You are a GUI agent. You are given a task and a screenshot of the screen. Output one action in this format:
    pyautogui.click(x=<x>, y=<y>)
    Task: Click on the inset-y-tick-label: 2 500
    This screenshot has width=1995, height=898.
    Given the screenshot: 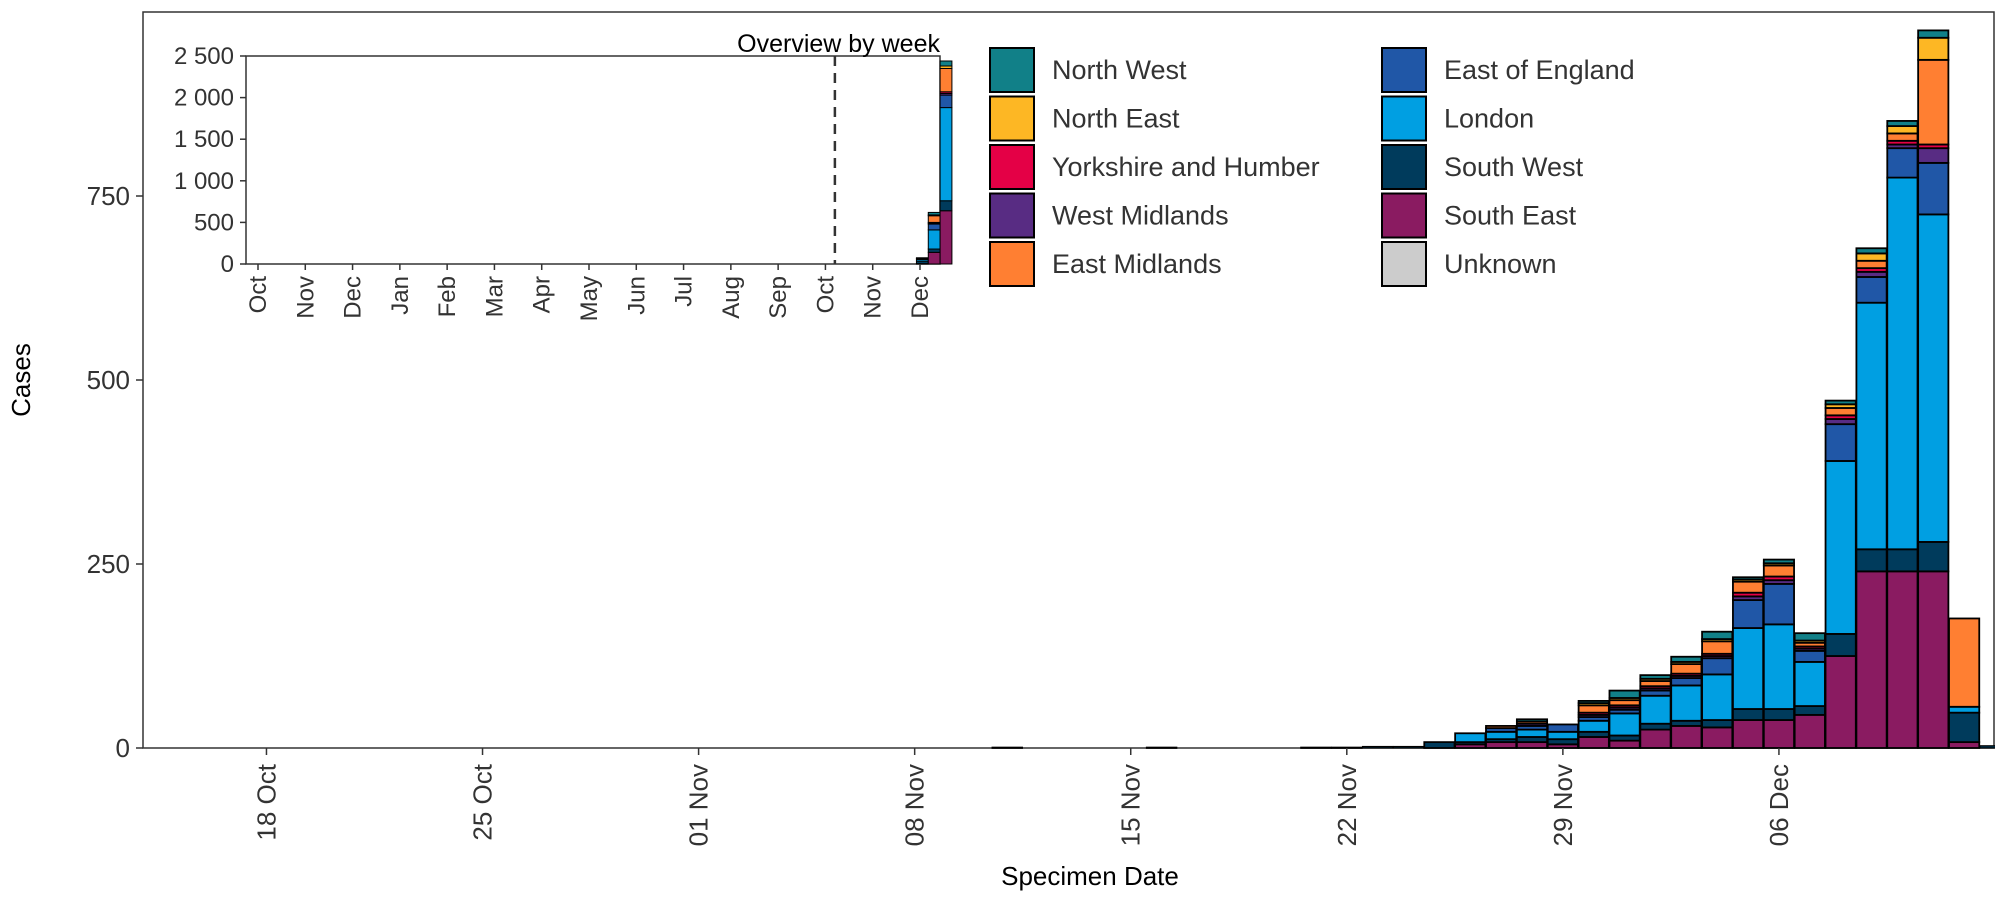 What is the action you would take?
    pyautogui.click(x=204, y=56)
    